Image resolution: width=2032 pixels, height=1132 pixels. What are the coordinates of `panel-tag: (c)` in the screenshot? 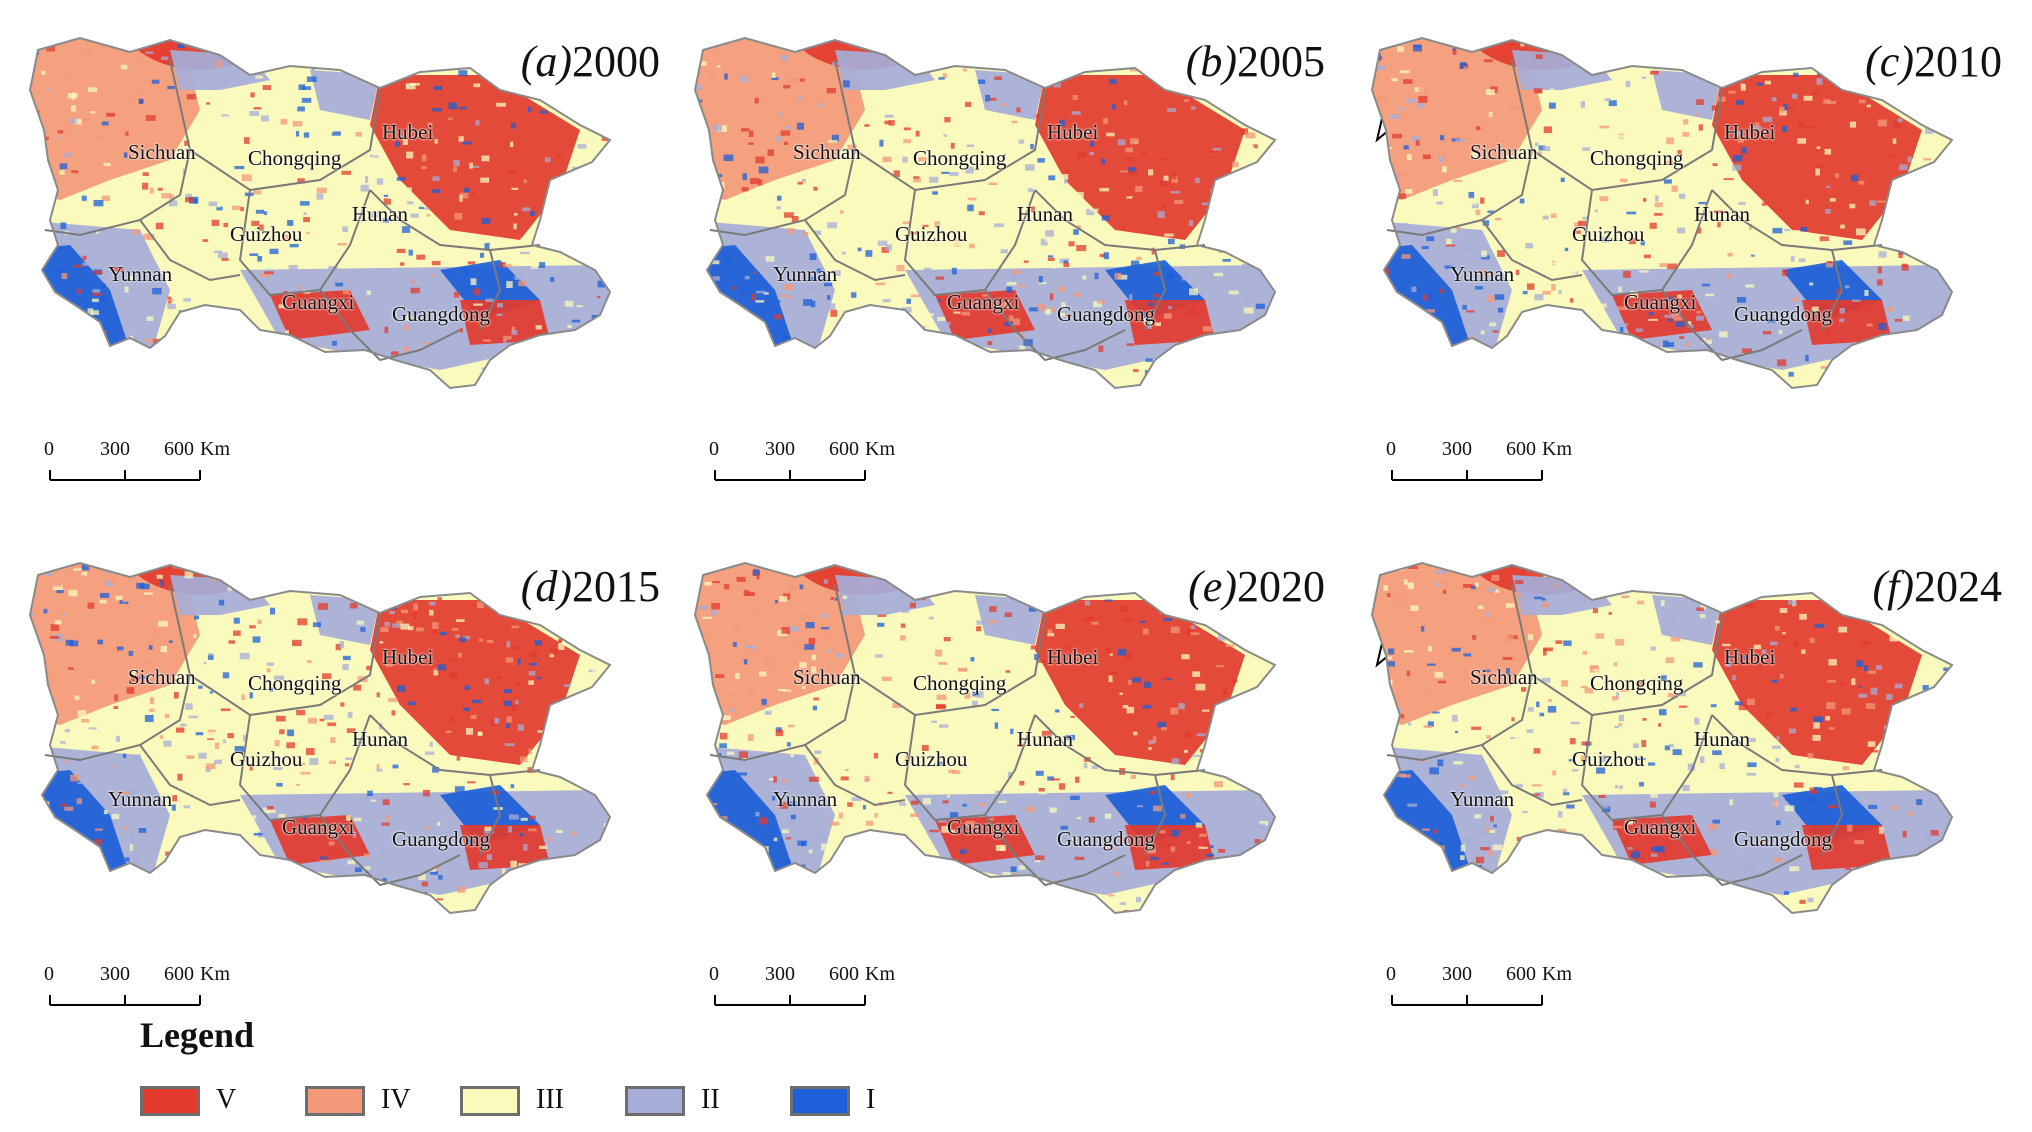 It's located at (1889, 61).